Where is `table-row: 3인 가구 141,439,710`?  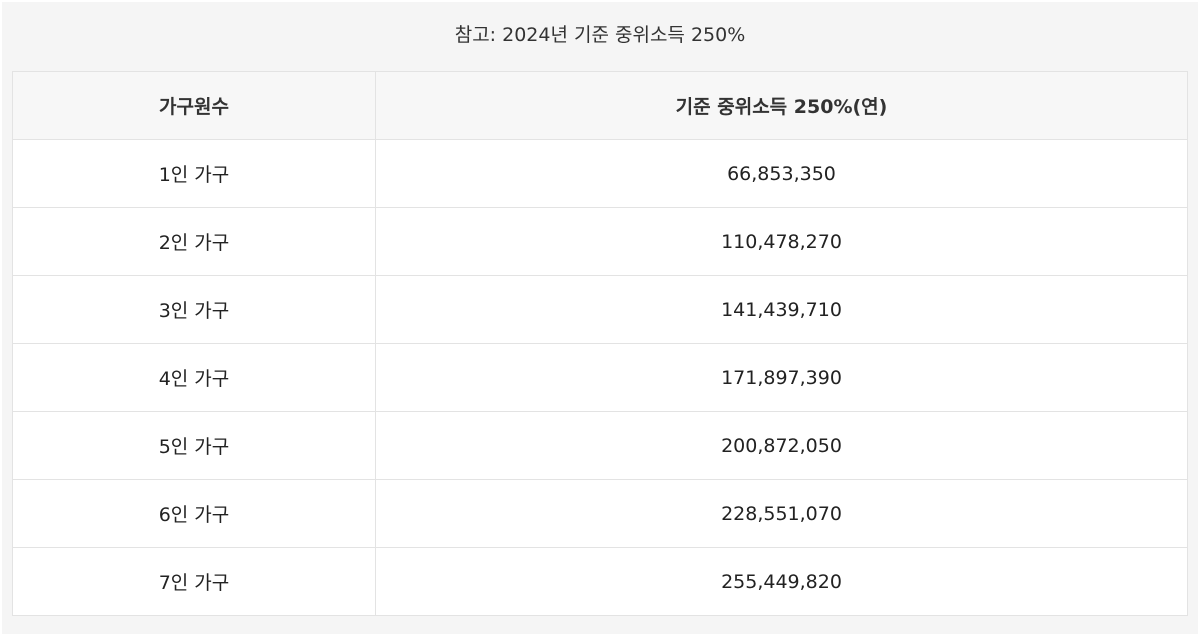
table-row: 3인 가구 141,439,710 is located at coordinates (600, 309).